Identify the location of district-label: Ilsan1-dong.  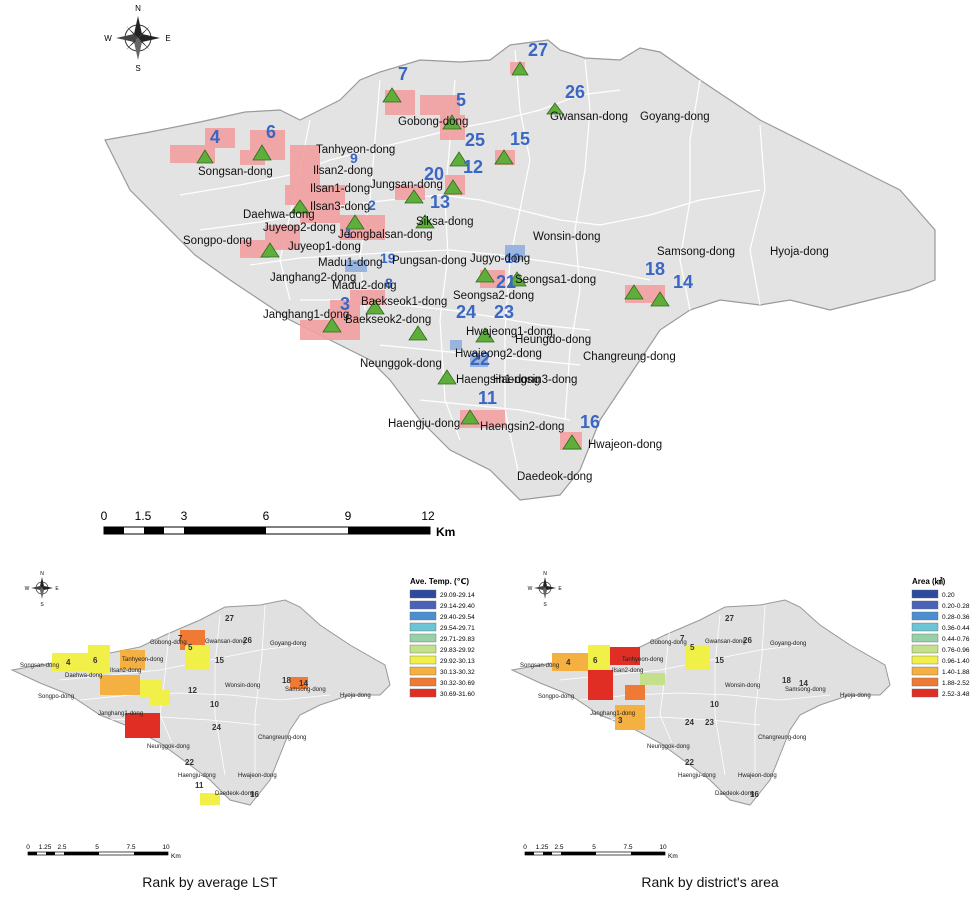
(340, 189).